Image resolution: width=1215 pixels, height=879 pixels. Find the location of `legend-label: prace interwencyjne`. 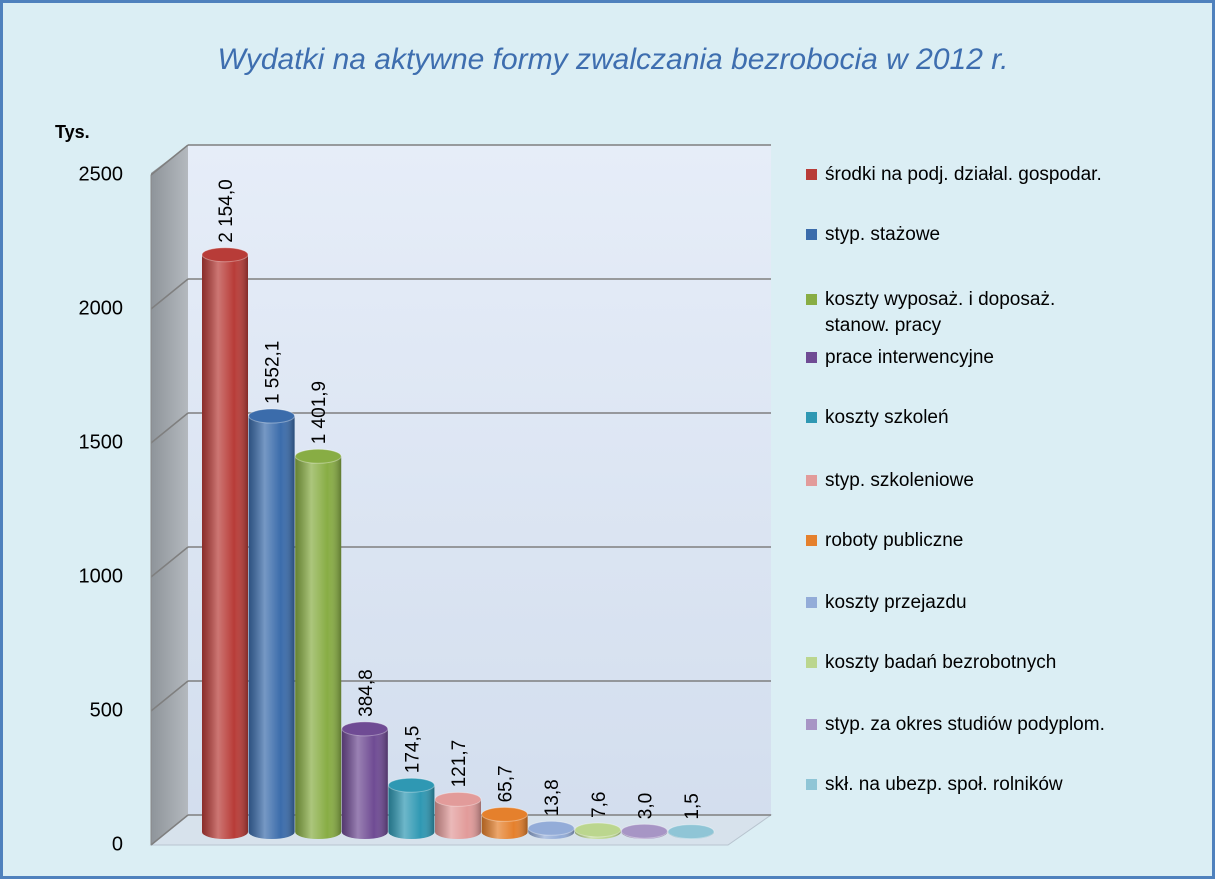

legend-label: prace interwencyjne is located at coordinates (909, 357).